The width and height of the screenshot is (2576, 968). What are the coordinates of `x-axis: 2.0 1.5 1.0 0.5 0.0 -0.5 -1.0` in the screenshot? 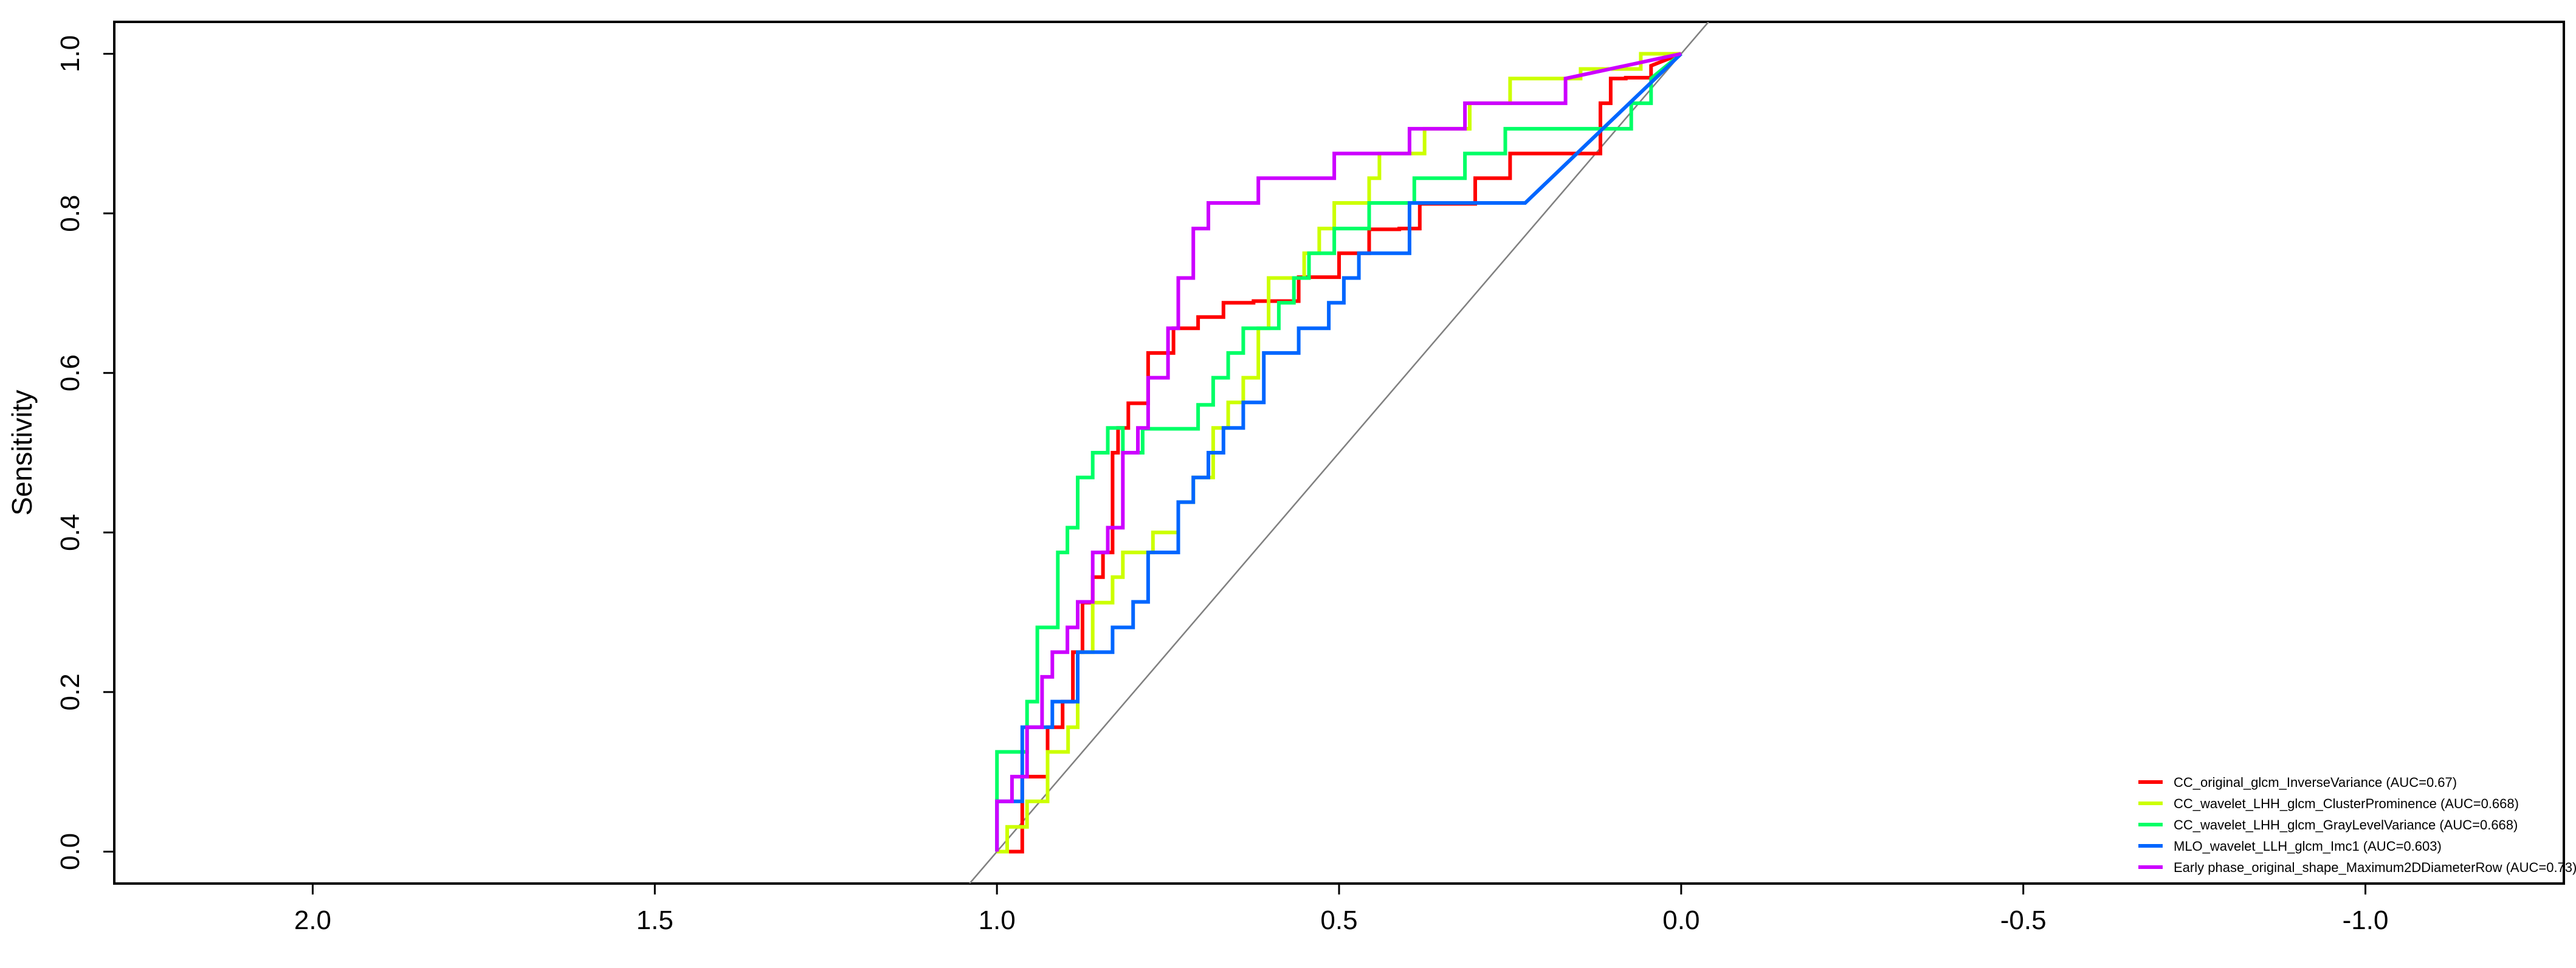 It's located at (1341, 910).